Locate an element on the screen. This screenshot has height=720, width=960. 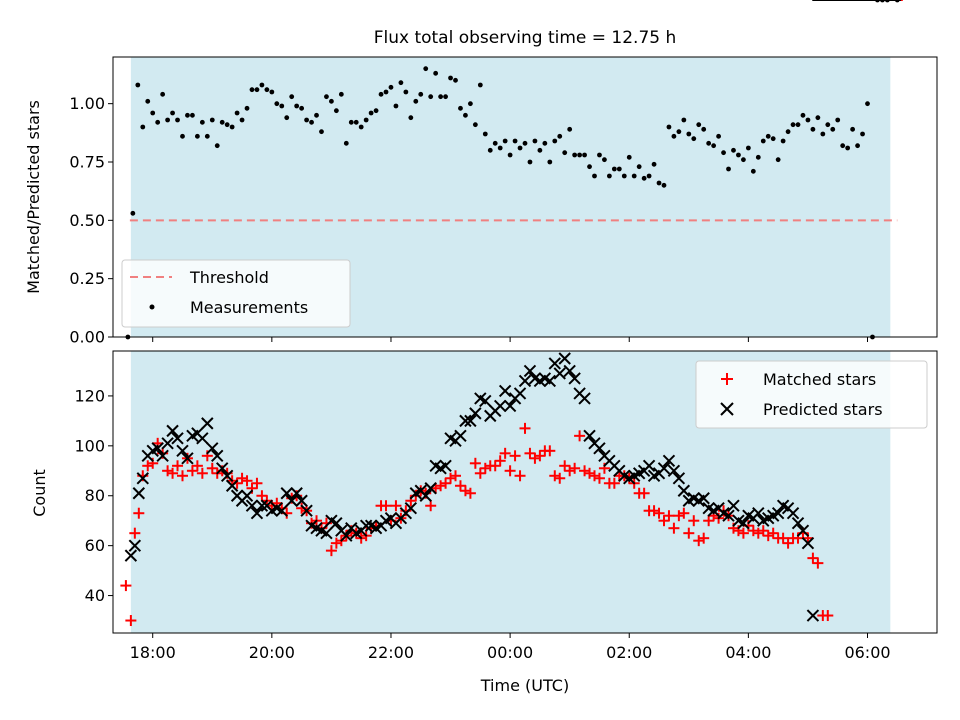
top-ylabel: Matched/Predicted stars is located at coordinates (33, 197).